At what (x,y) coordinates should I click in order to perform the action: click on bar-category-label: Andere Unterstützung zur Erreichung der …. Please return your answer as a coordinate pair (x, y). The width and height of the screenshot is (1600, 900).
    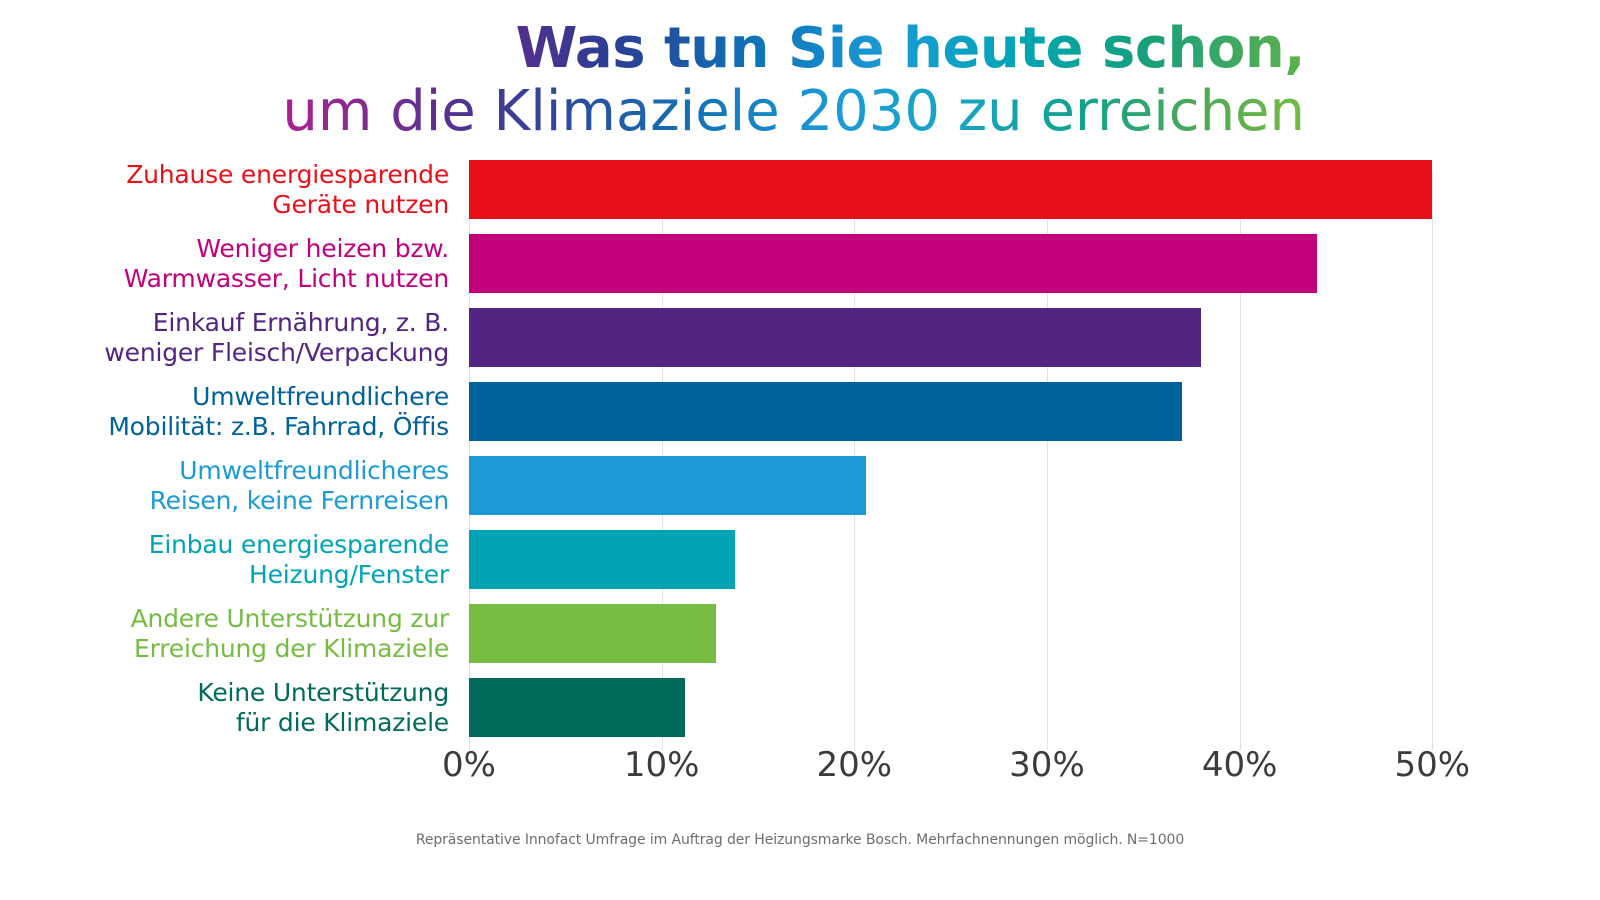
    Looking at the image, I should click on (290, 633).